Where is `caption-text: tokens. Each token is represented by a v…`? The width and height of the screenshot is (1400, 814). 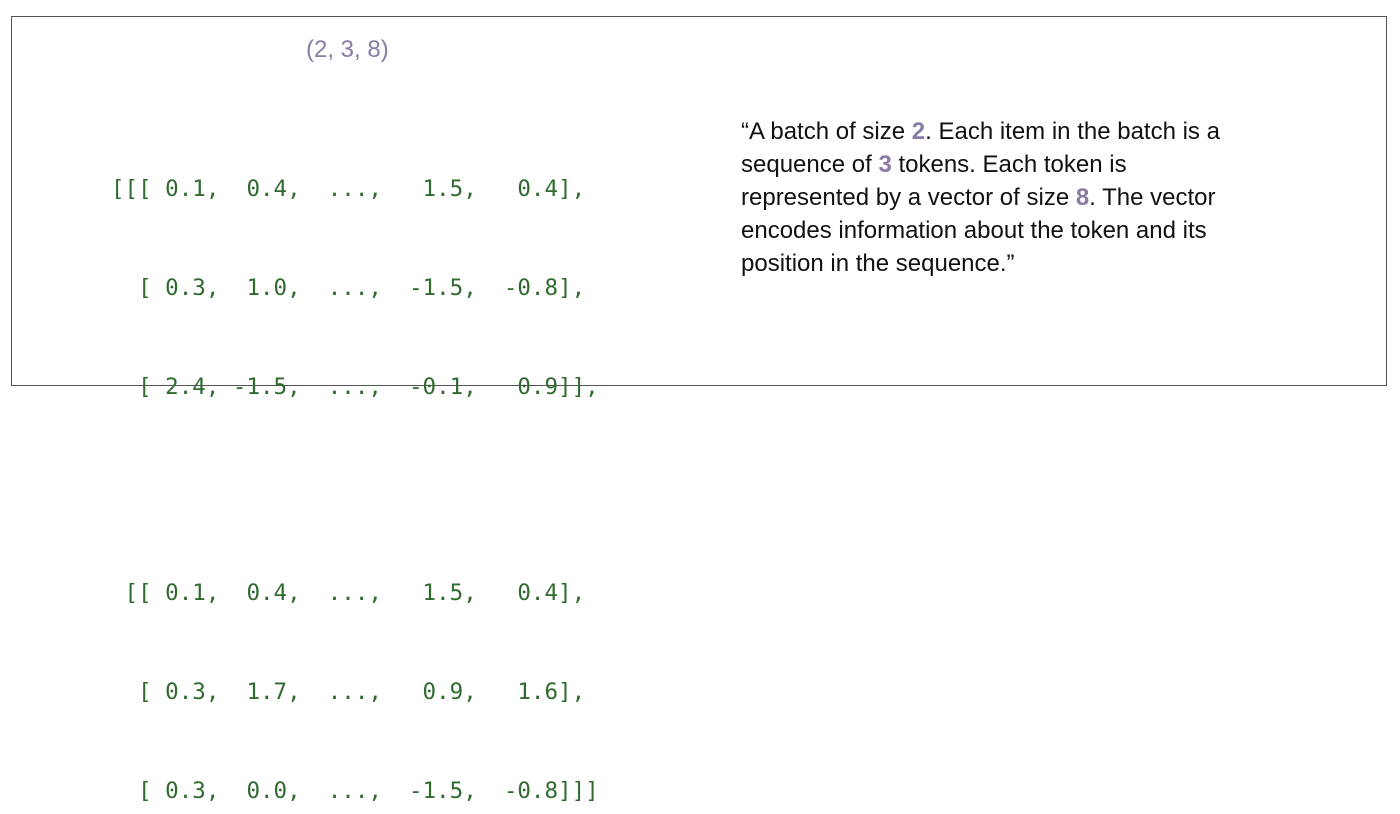
caption-text: tokens. Each token is represented by a v… is located at coordinates (934, 181).